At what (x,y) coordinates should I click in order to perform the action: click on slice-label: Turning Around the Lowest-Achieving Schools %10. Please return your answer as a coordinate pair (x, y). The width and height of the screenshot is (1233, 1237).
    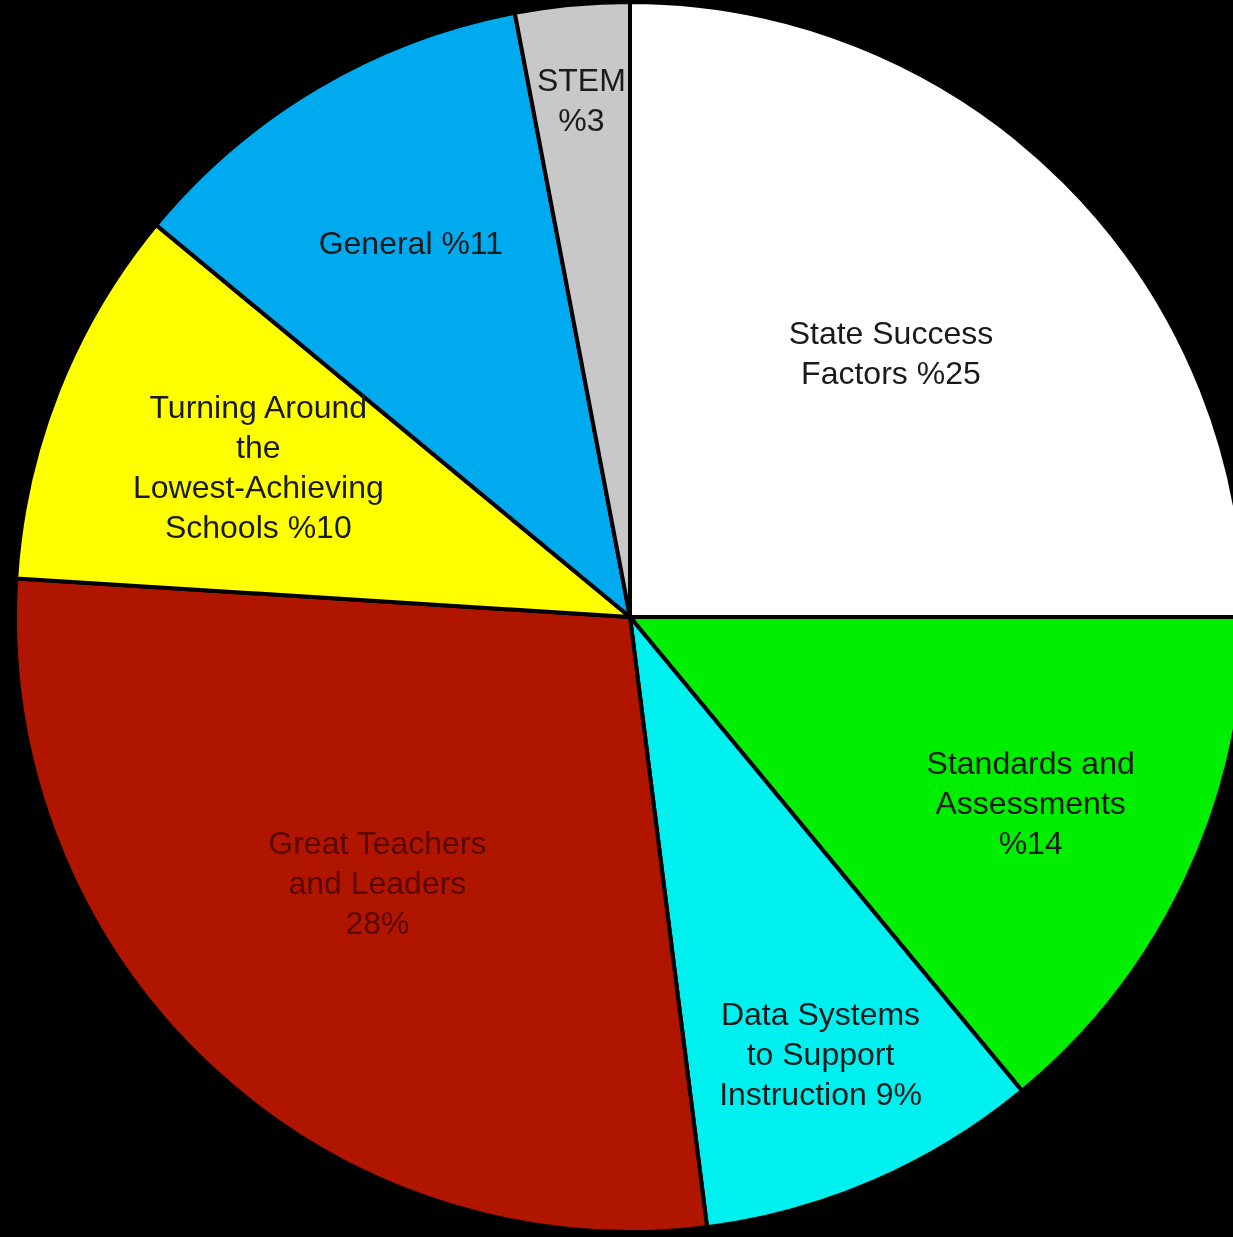
    Looking at the image, I should click on (258, 467).